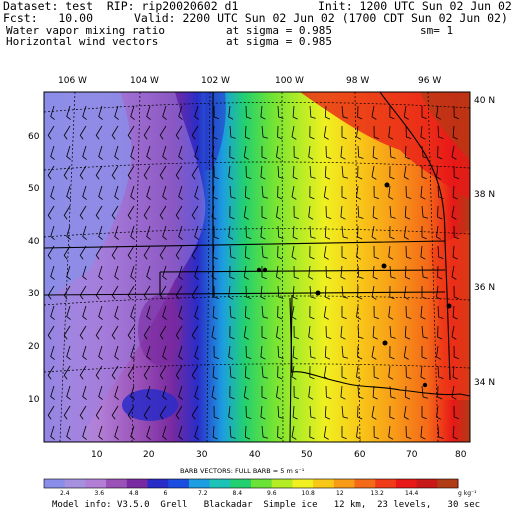 This screenshot has width=512, height=512. What do you see at coordinates (467, 493) in the screenshot?
I see `colorbar-unit: g kg⁻¹` at bounding box center [467, 493].